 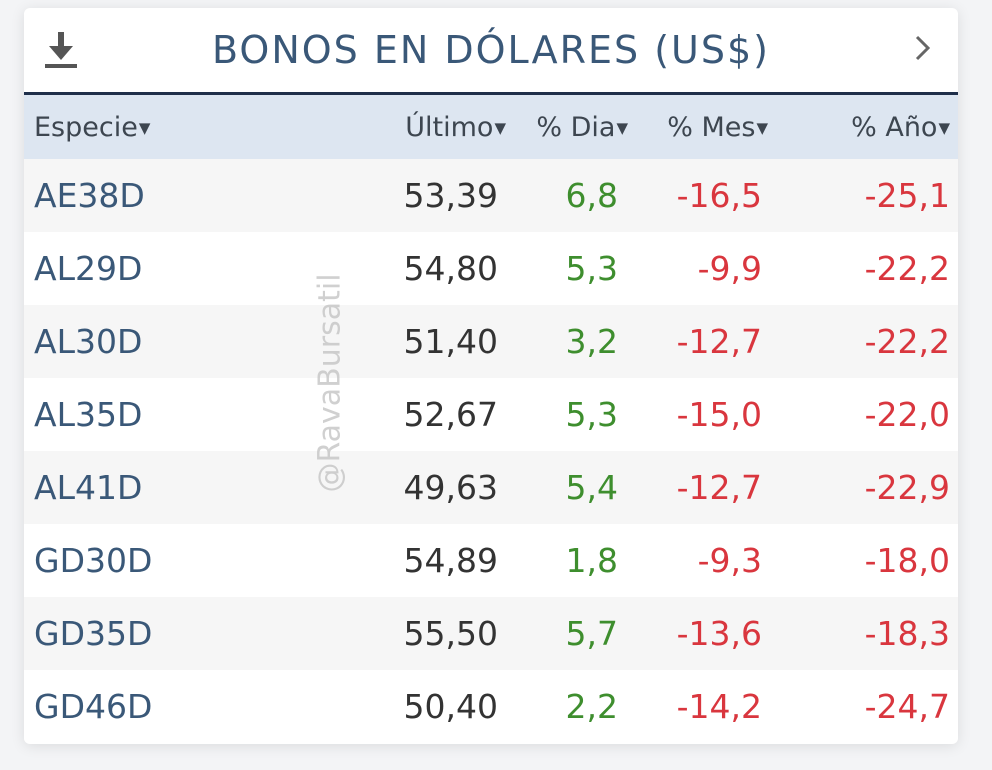 I want to click on cell-especie: AL30D, so click(x=88, y=341).